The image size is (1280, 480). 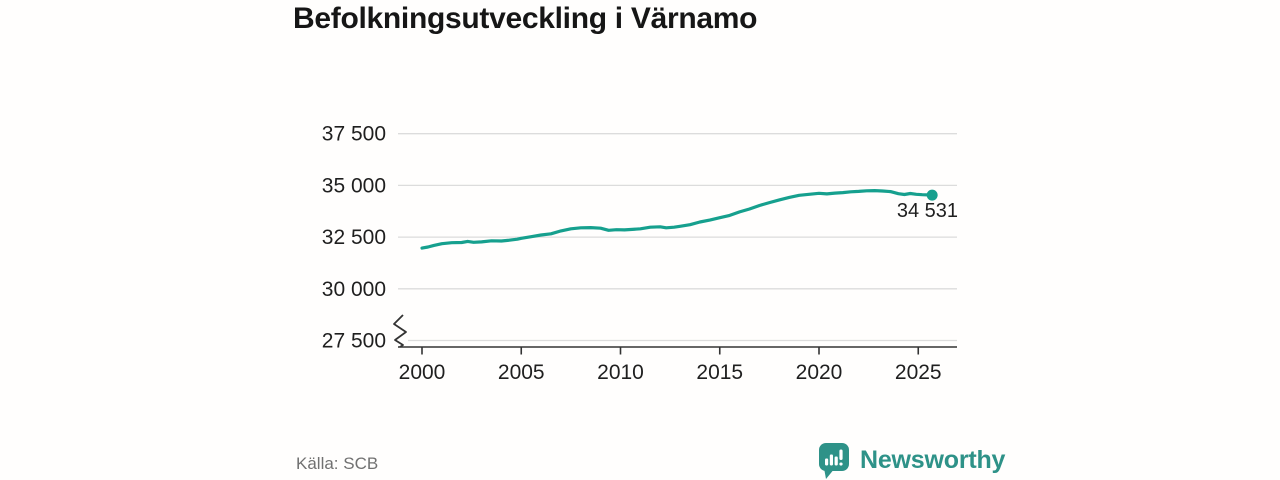 What do you see at coordinates (677, 219) in the screenshot?
I see `population-line` at bounding box center [677, 219].